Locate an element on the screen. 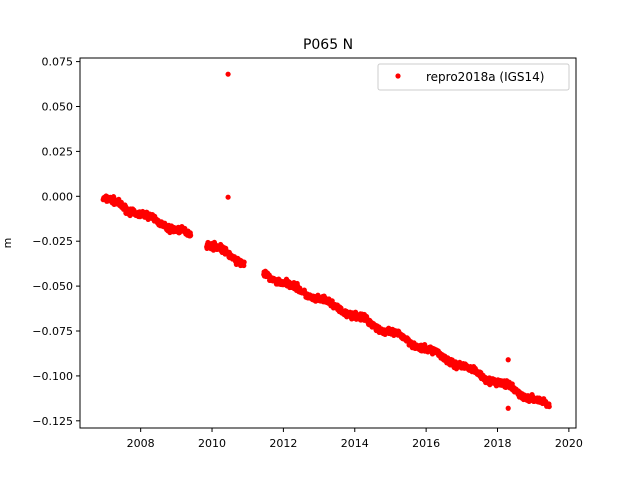 This screenshot has width=640, height=484. legend-box is located at coordinates (473, 77).